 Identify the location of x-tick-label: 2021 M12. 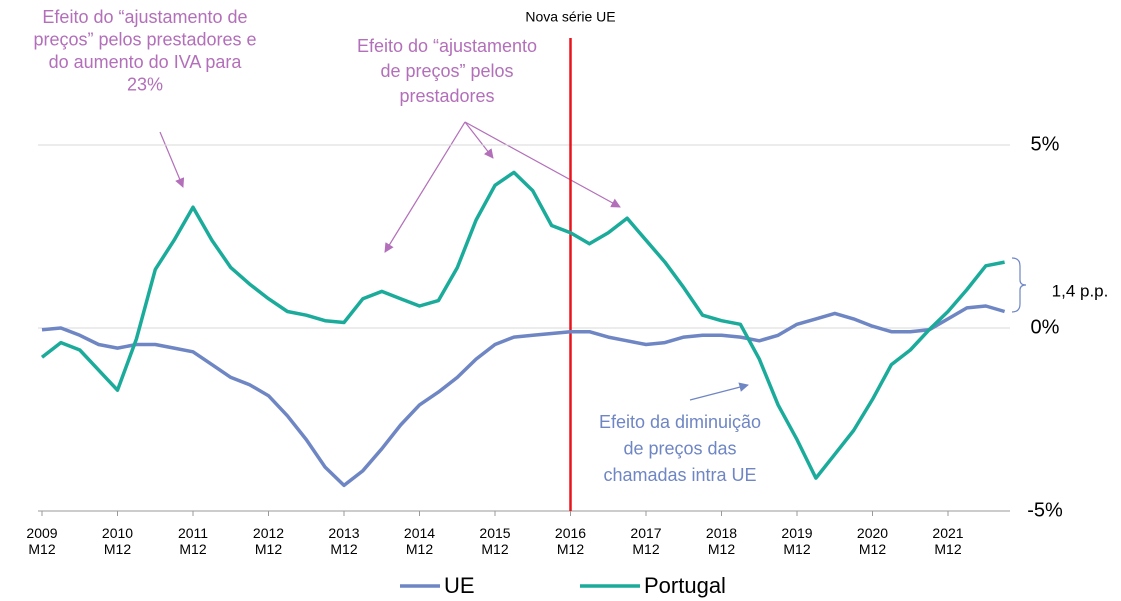
(948, 541).